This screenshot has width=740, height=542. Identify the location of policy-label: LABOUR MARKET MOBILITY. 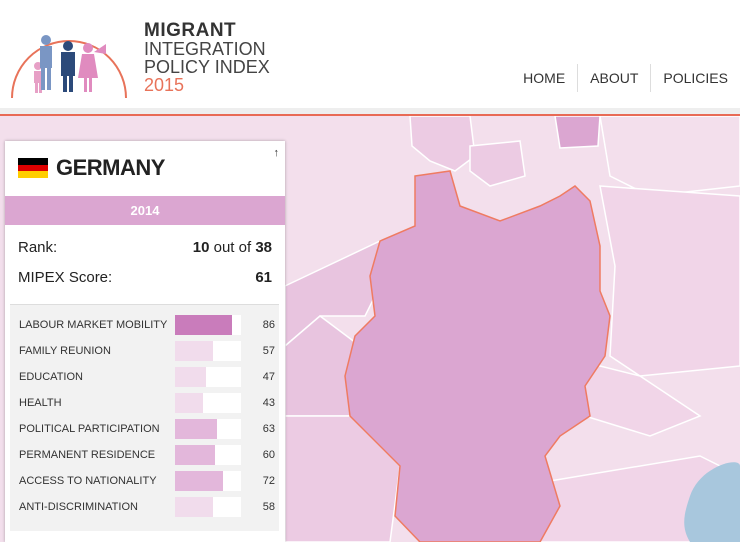
(93, 325).